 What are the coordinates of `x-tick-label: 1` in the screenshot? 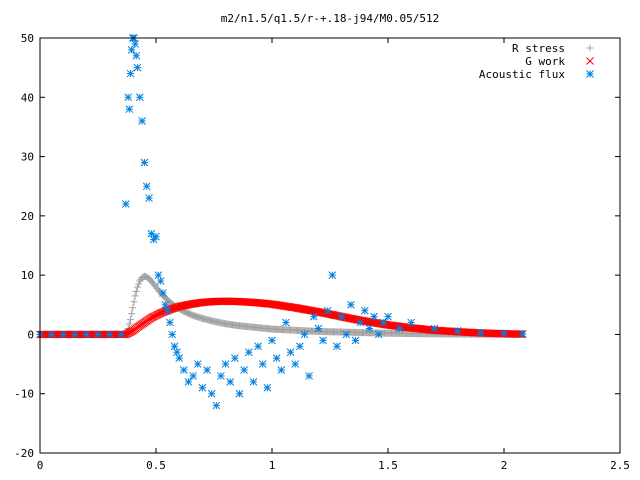 It's located at (272, 465).